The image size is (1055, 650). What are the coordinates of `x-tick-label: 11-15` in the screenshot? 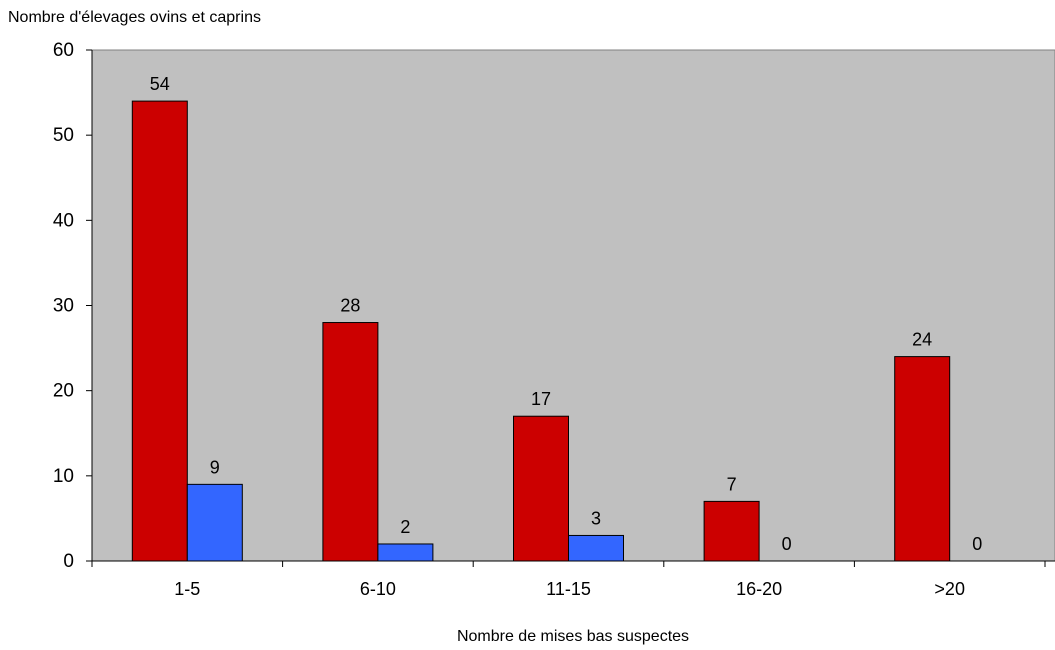 It's located at (568, 589).